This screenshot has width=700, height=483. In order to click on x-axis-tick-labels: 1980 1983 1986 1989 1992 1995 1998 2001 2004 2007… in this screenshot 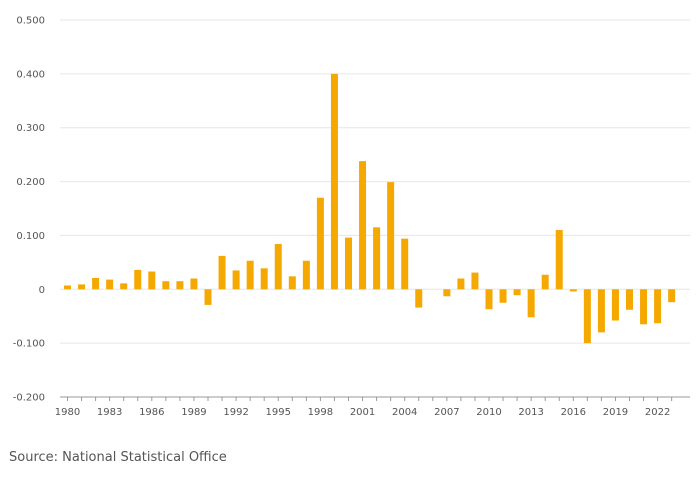, I will do `click(363, 412)`.